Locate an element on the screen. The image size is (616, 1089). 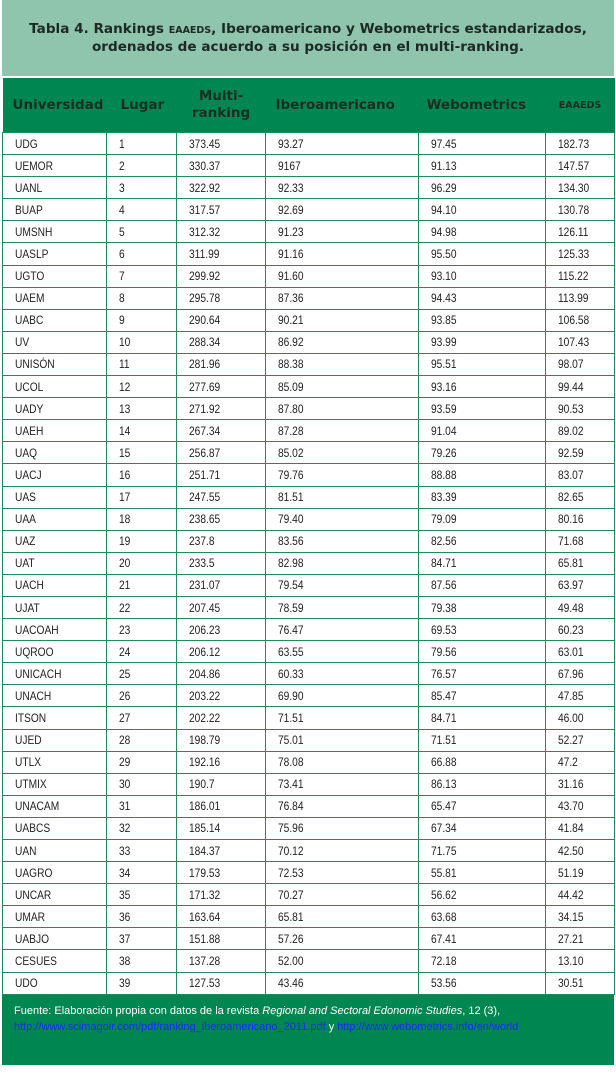
cell-iberoamericano: 57.26 is located at coordinates (342, 939).